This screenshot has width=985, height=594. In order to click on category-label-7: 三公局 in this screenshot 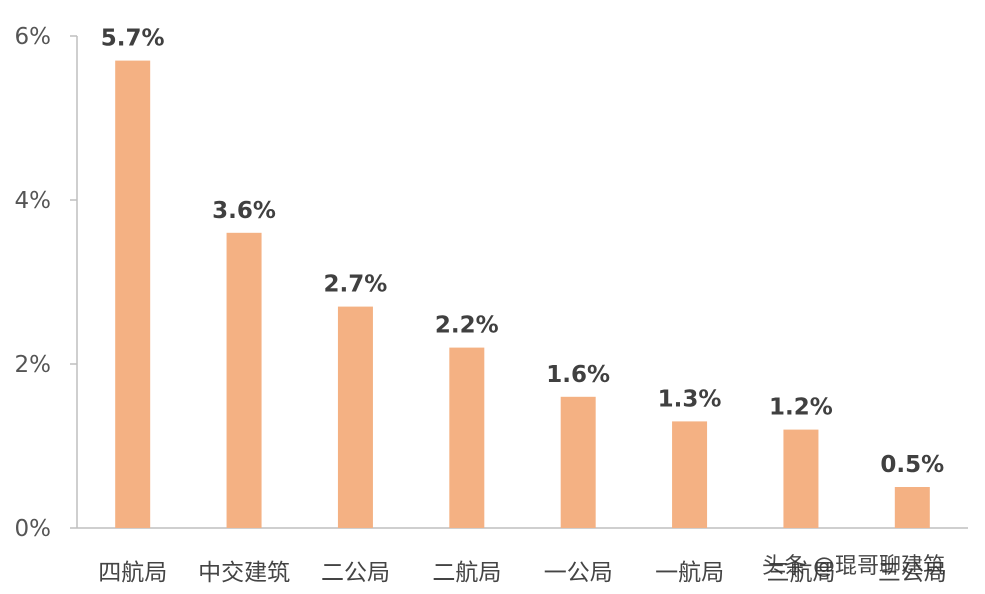, I will do `click(912, 573)`.